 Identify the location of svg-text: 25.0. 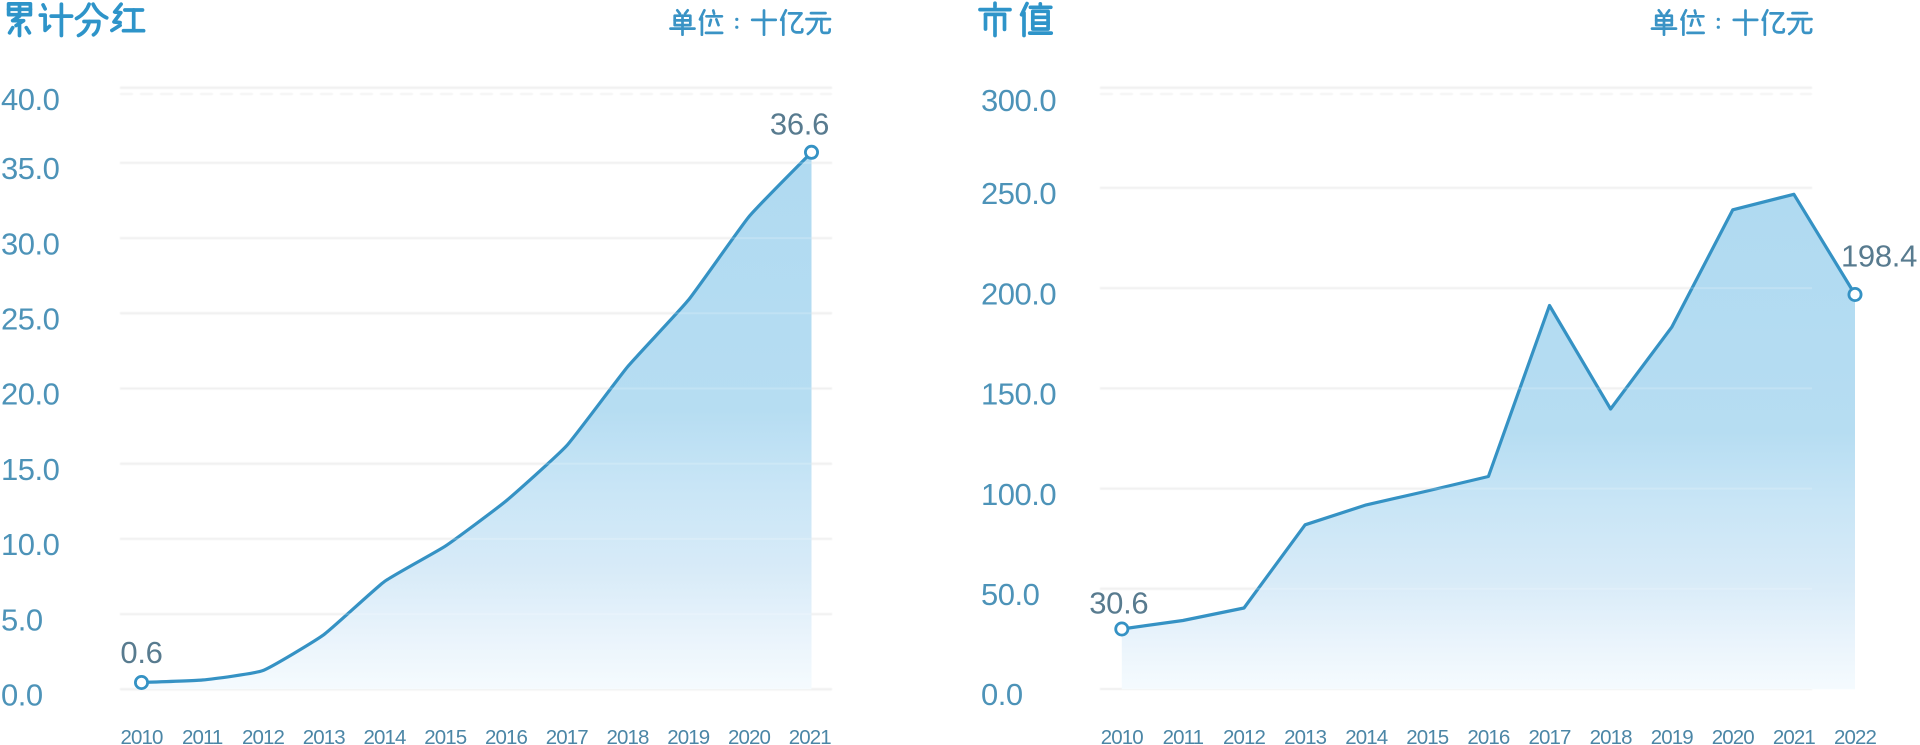
(30, 319).